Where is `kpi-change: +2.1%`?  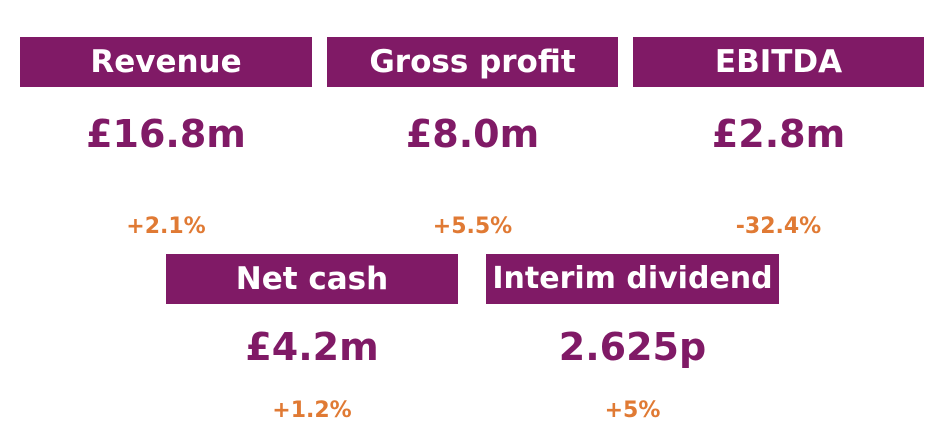
kpi-change: +2.1% is located at coordinates (166, 226).